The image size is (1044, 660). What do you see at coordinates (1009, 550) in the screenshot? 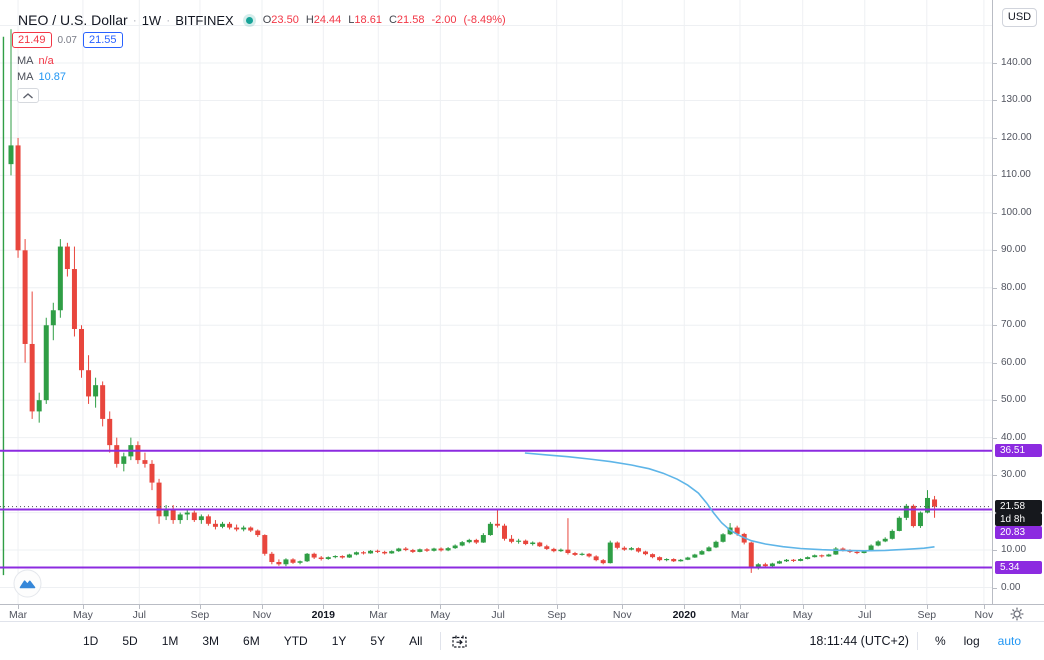
I see `price-tick: 10.00` at bounding box center [1009, 550].